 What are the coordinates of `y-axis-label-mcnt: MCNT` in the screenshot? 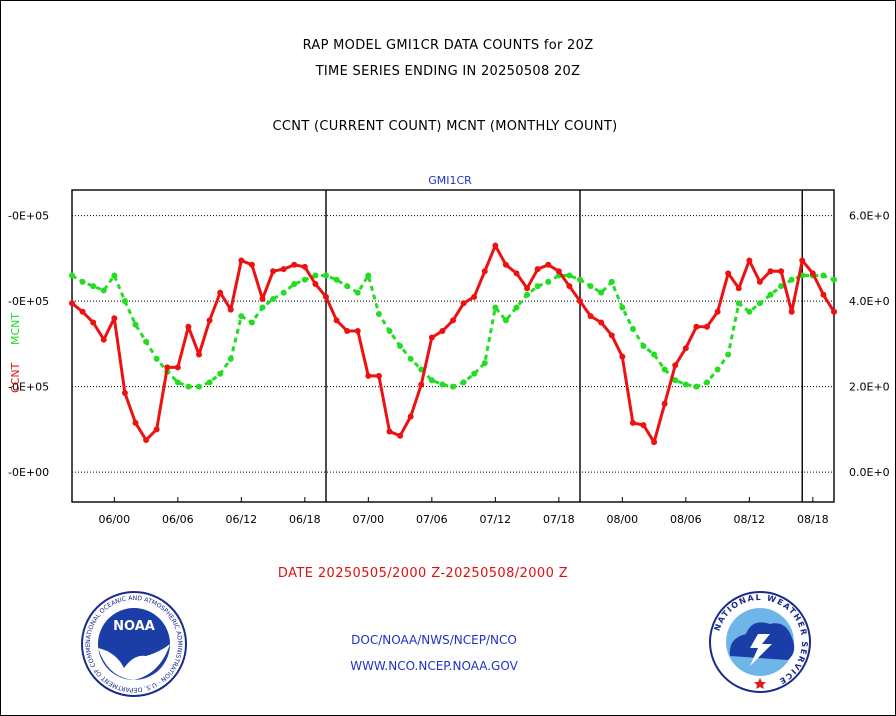 It's located at (15, 329).